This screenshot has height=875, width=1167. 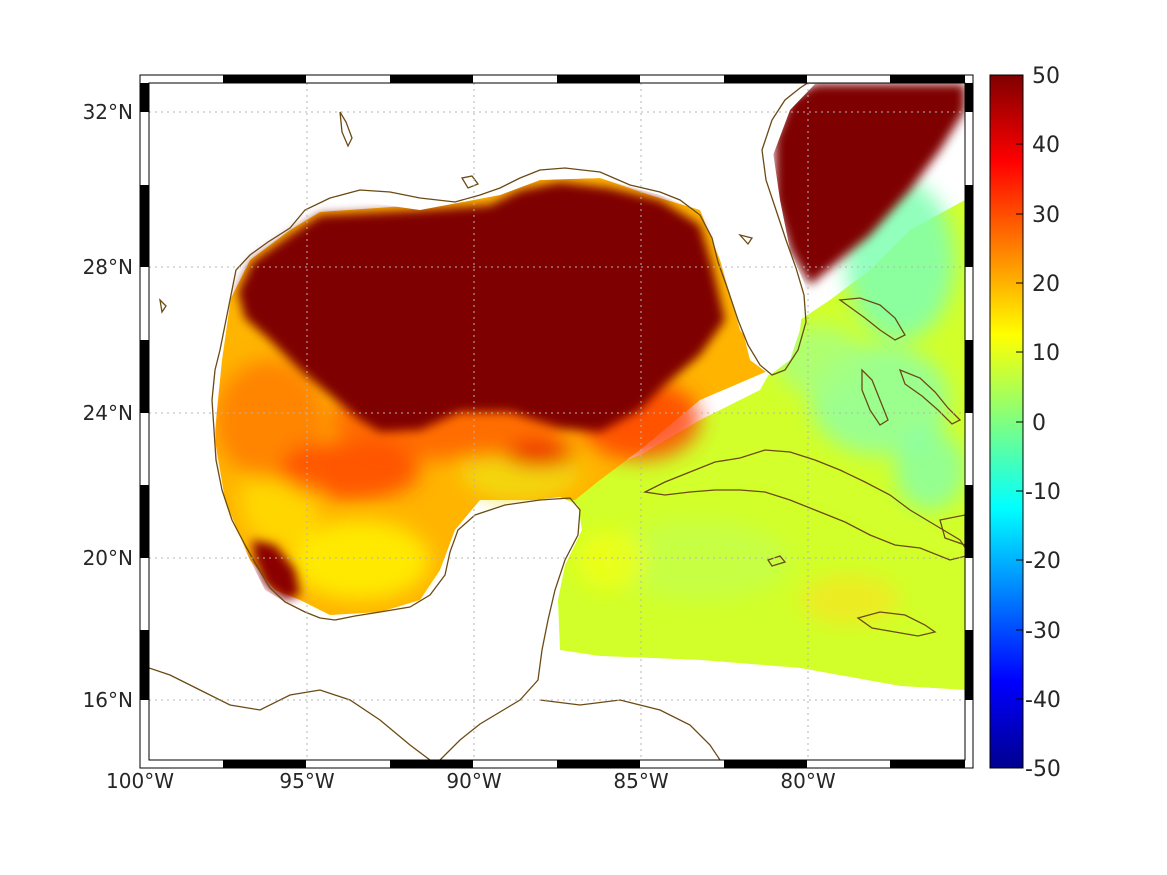 I want to click on florida-peninsula, so click(x=762, y=260).